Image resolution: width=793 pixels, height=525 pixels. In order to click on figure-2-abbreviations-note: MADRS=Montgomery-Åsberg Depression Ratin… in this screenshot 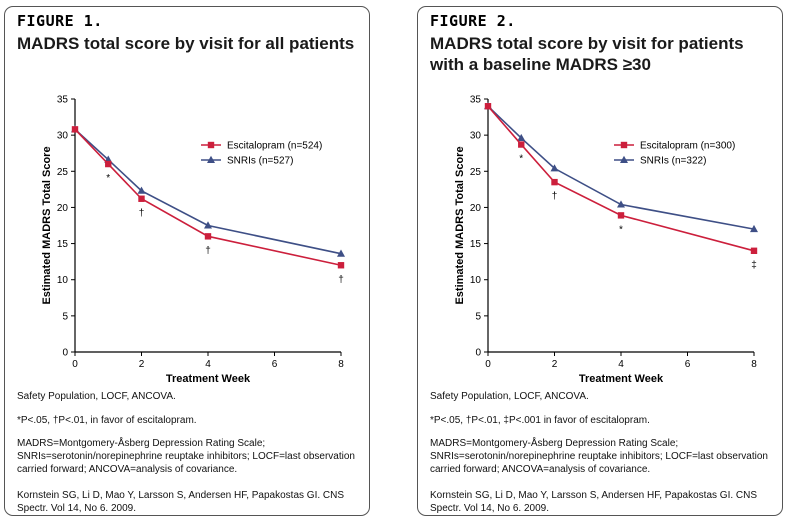, I will do `click(599, 456)`.